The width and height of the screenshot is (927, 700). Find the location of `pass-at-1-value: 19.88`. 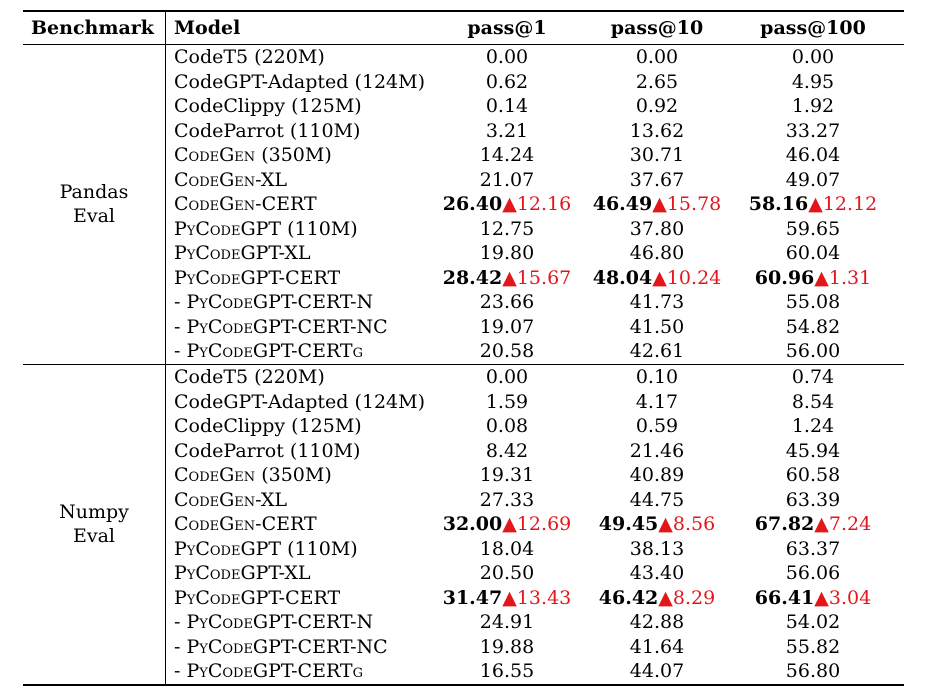

pass-at-1-value: 19.88 is located at coordinates (507, 646).